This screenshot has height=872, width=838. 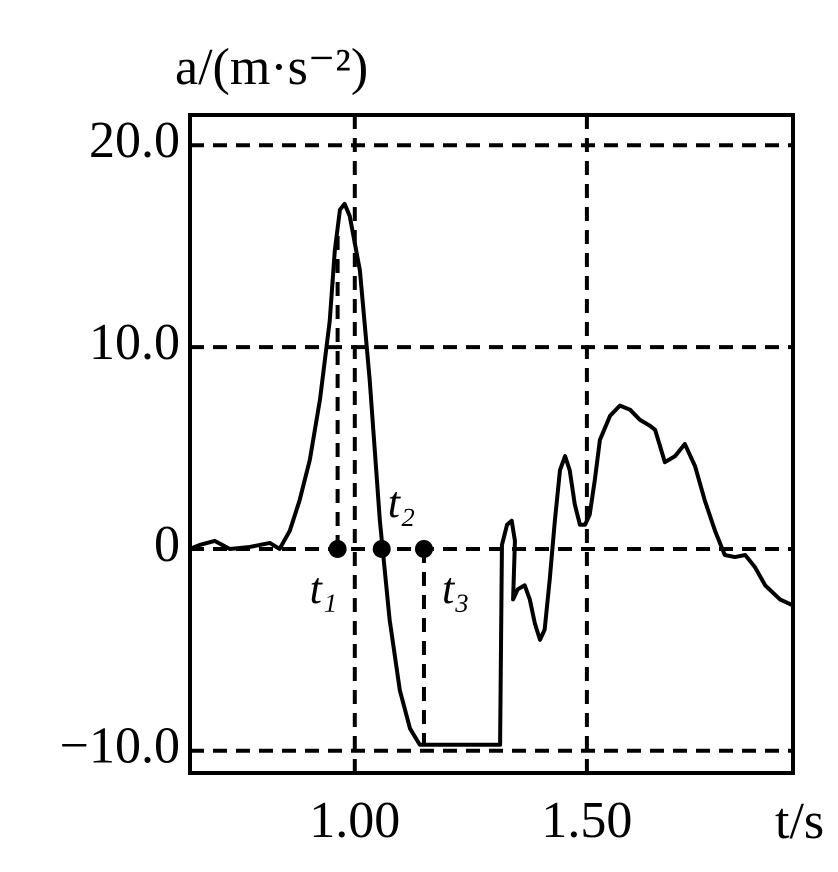 What do you see at coordinates (120, 746) in the screenshot?
I see `y-tick-label: −10.0` at bounding box center [120, 746].